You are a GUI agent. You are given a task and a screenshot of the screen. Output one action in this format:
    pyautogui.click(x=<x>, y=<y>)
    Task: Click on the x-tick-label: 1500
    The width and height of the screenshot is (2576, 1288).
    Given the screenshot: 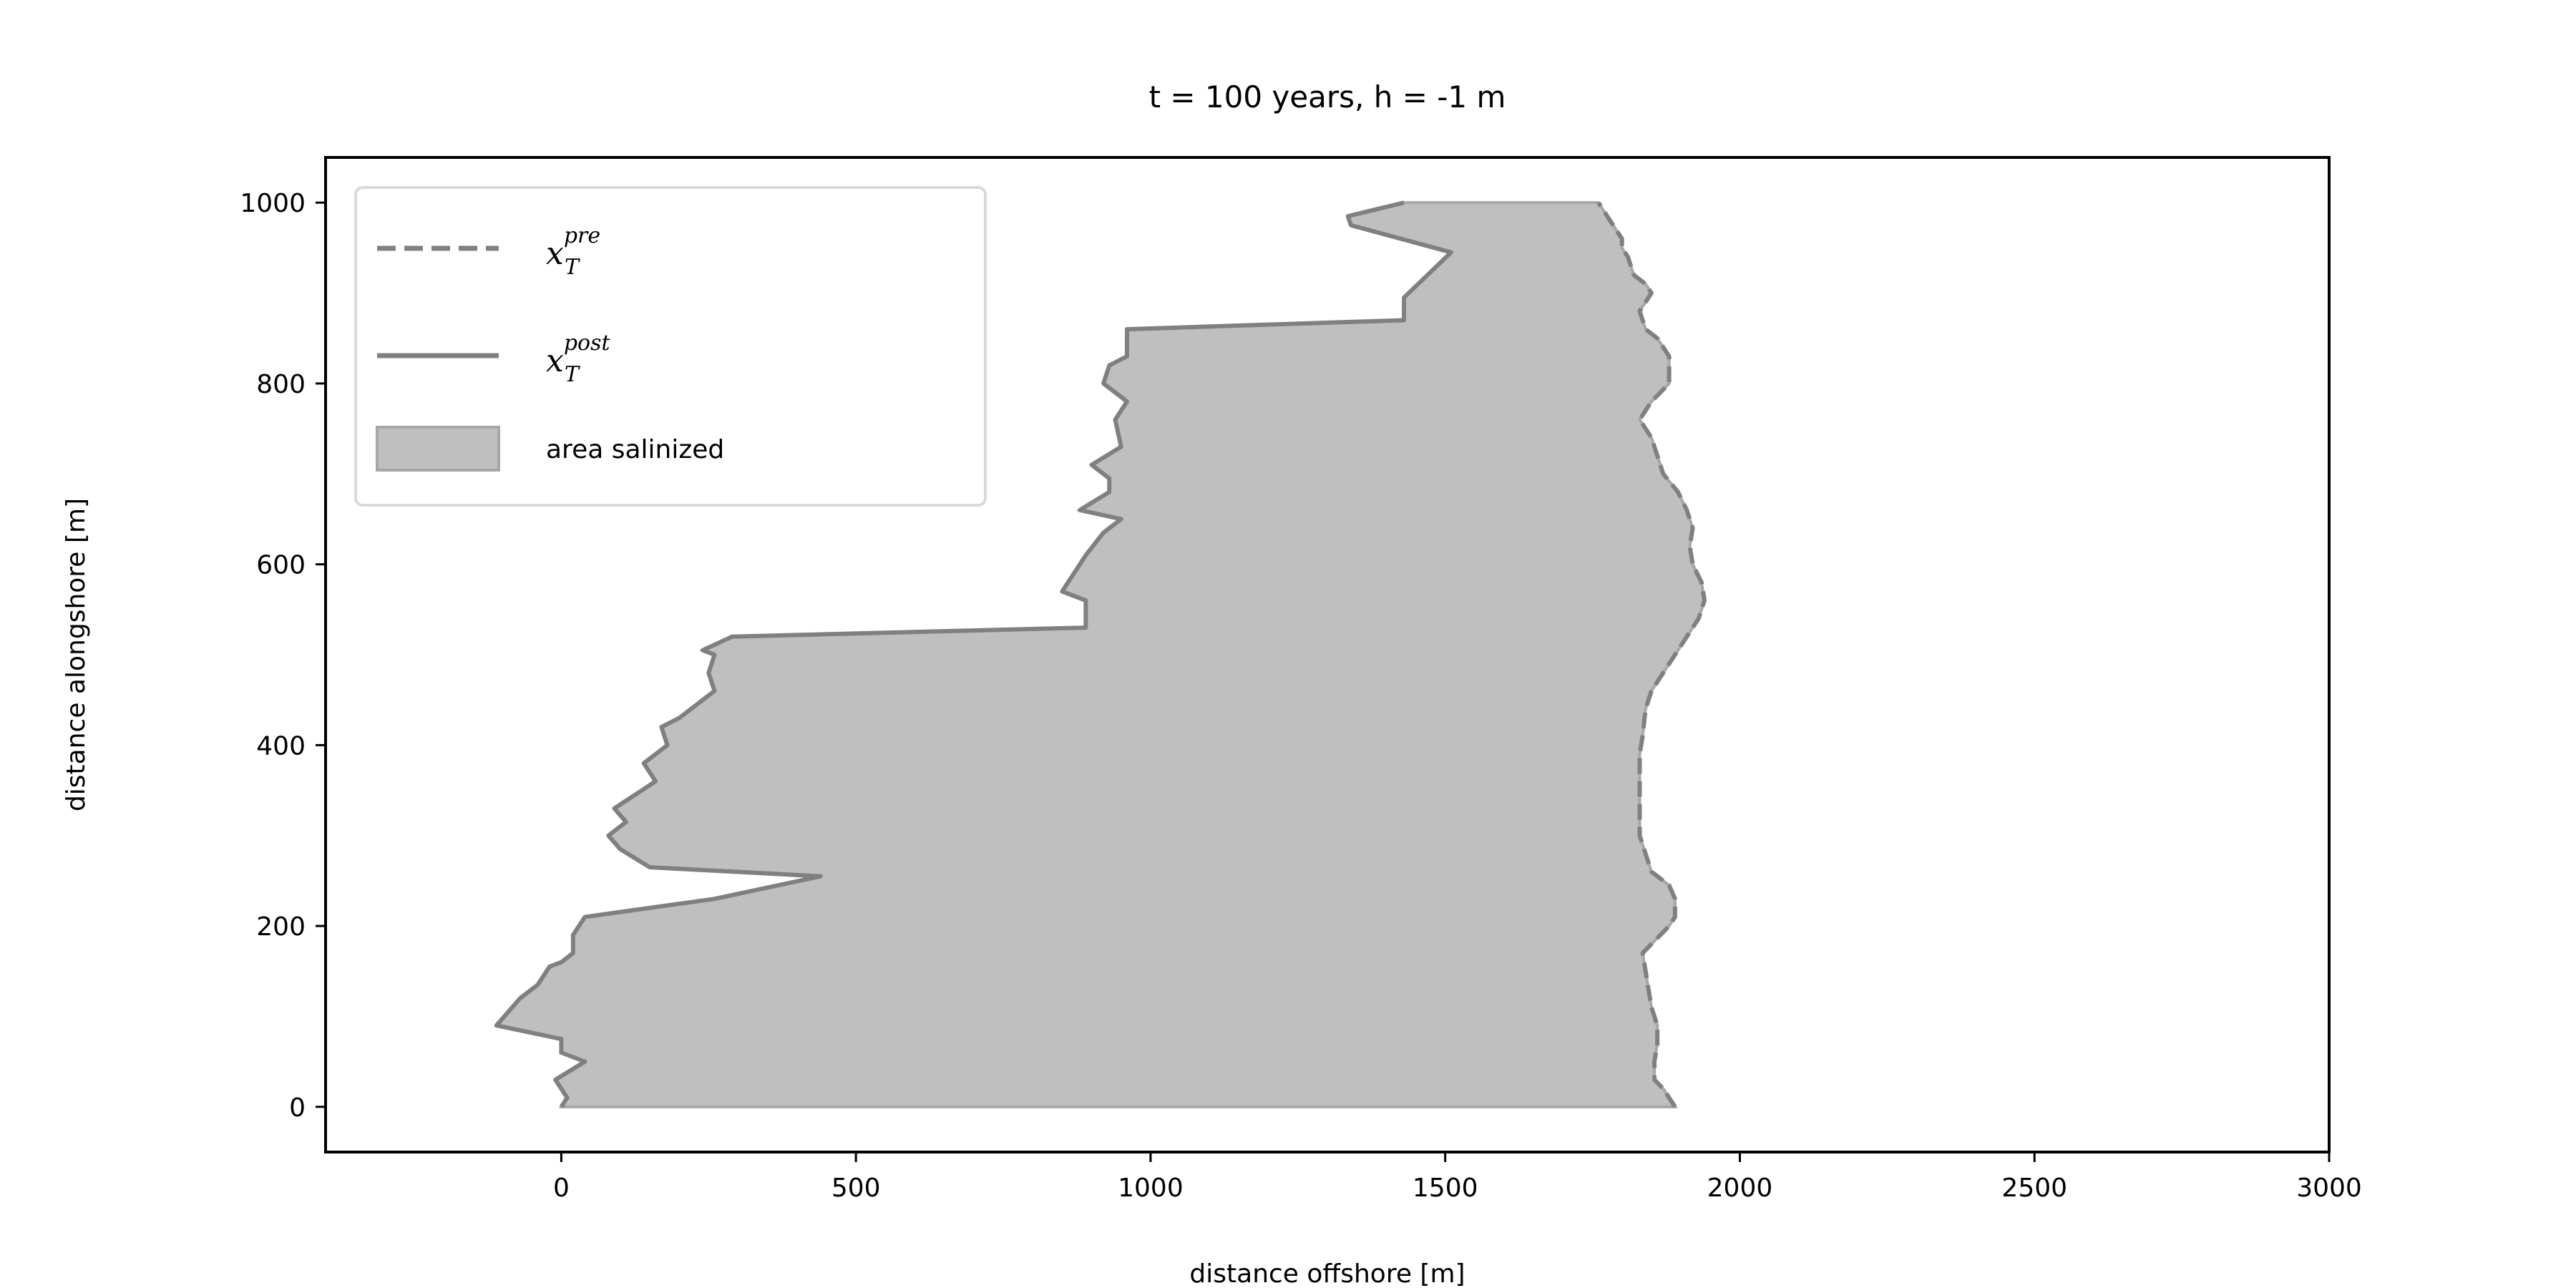 What is the action you would take?
    pyautogui.click(x=1445, y=1188)
    